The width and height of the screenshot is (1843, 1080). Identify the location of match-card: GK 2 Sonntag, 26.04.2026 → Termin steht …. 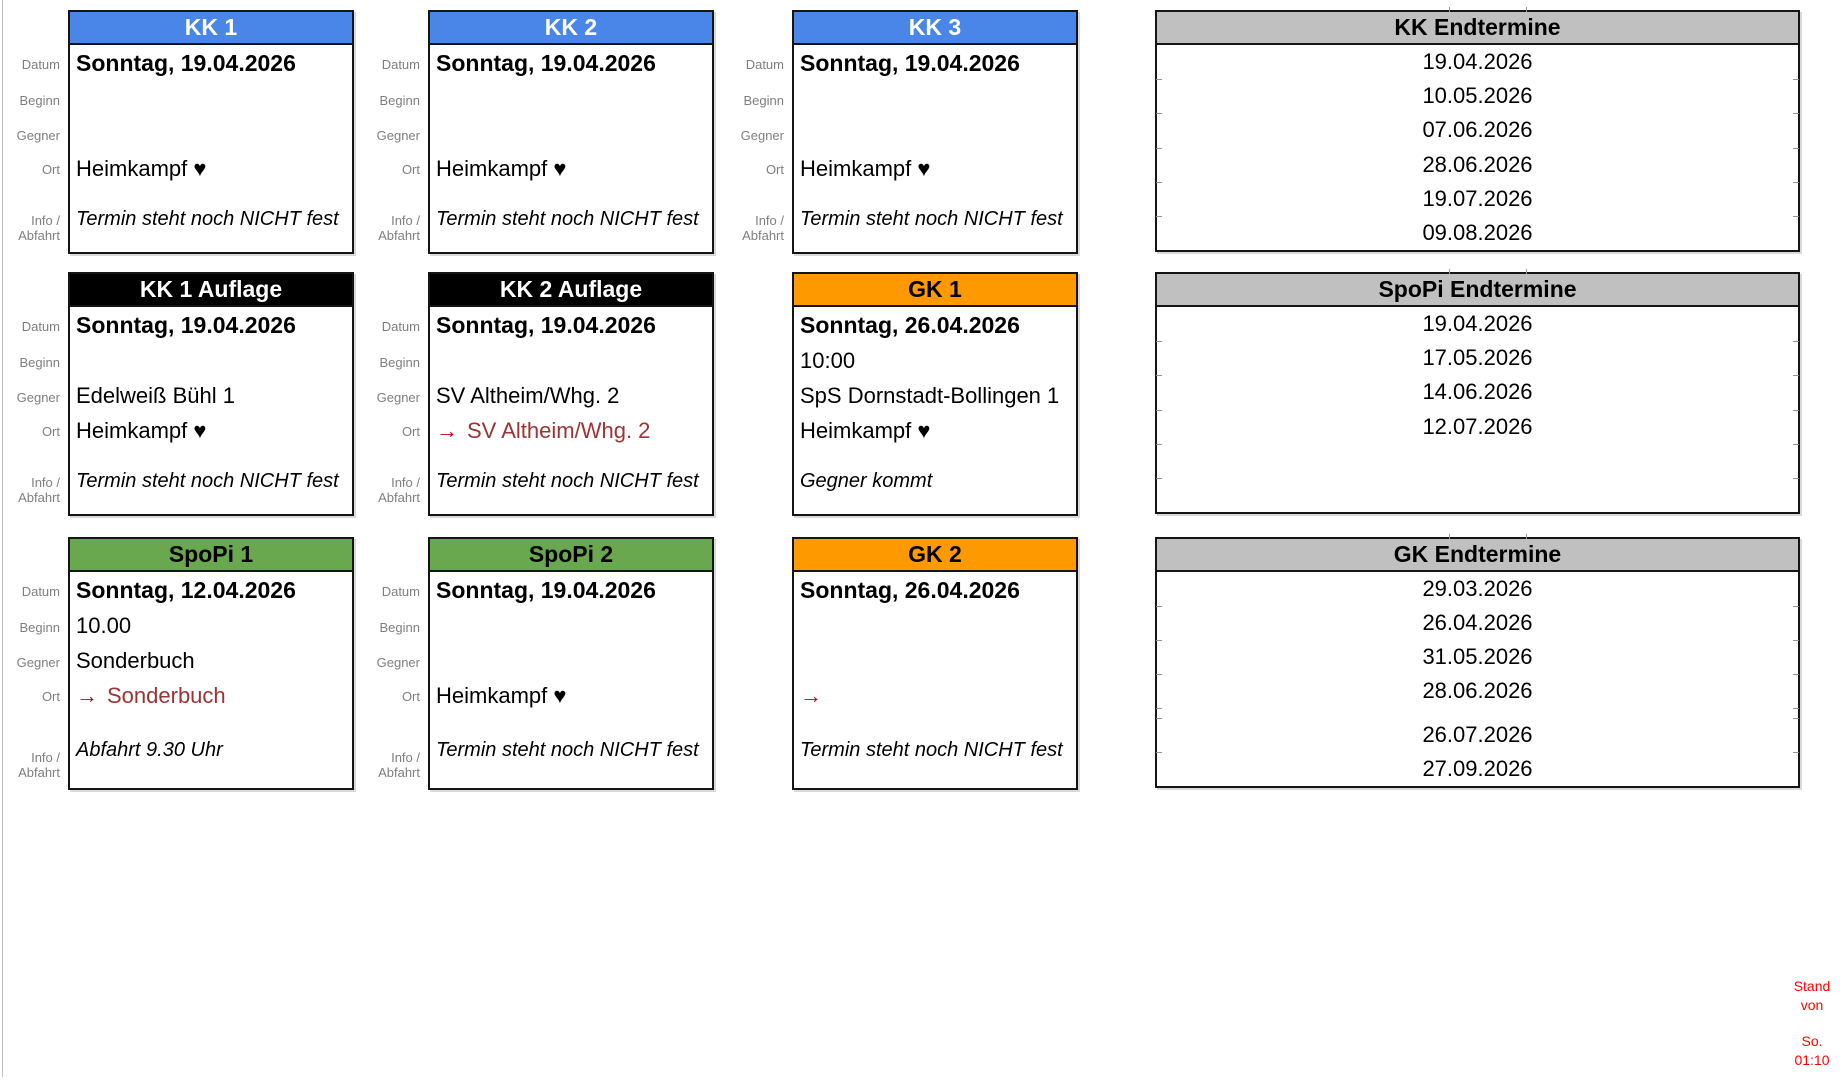
(935, 663).